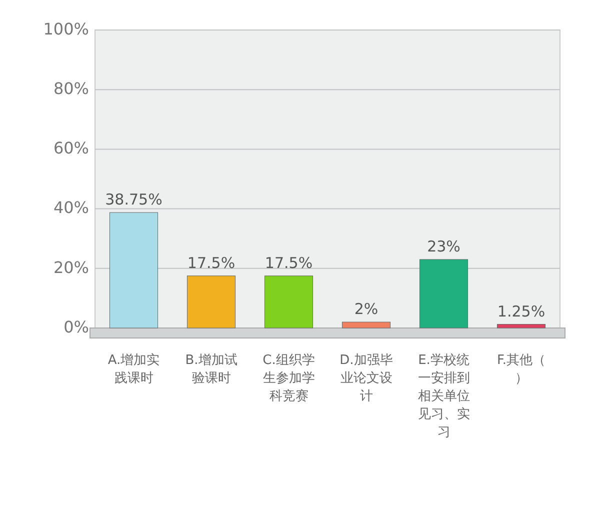 This screenshot has height=524, width=600. What do you see at coordinates (133, 199) in the screenshot?
I see `data-label: 38.75%` at bounding box center [133, 199].